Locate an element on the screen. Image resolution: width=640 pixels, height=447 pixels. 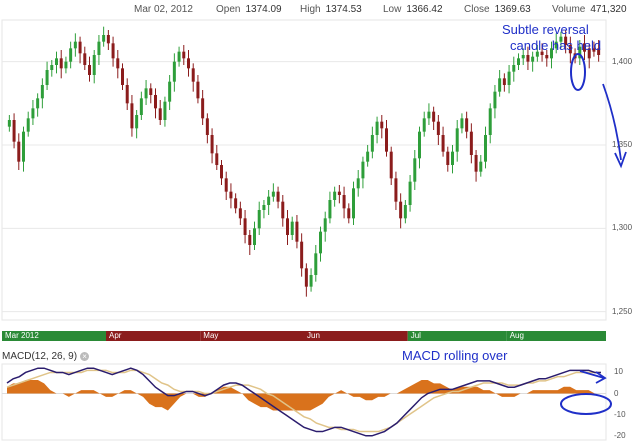
macd-tick-label: 10 is located at coordinates (618, 372).